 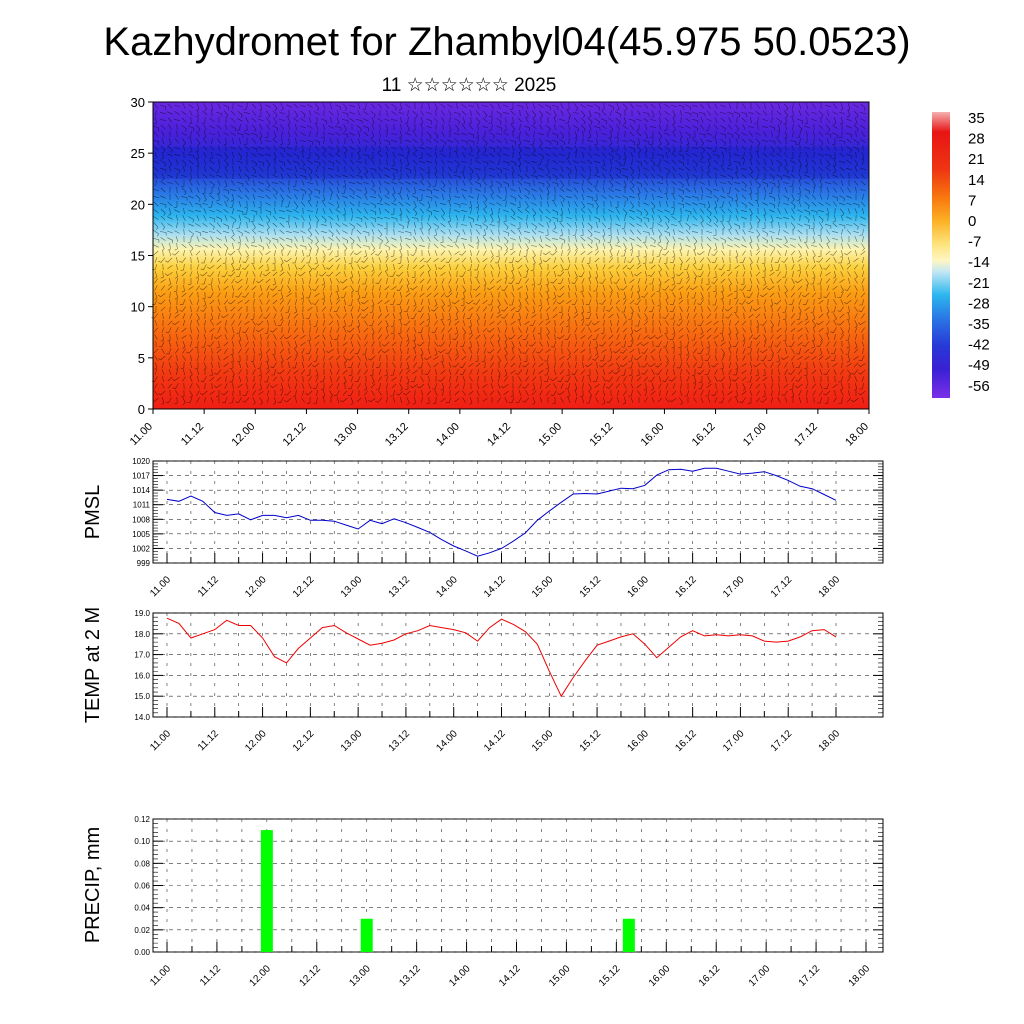 I want to click on y-tick-label: 17.0, so click(x=142, y=655).